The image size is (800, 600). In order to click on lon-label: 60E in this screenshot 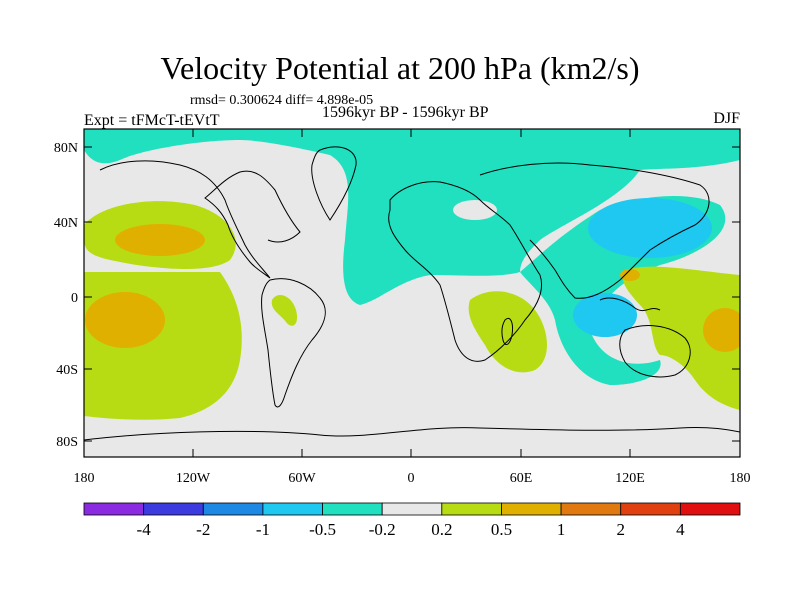, I will do `click(521, 478)`.